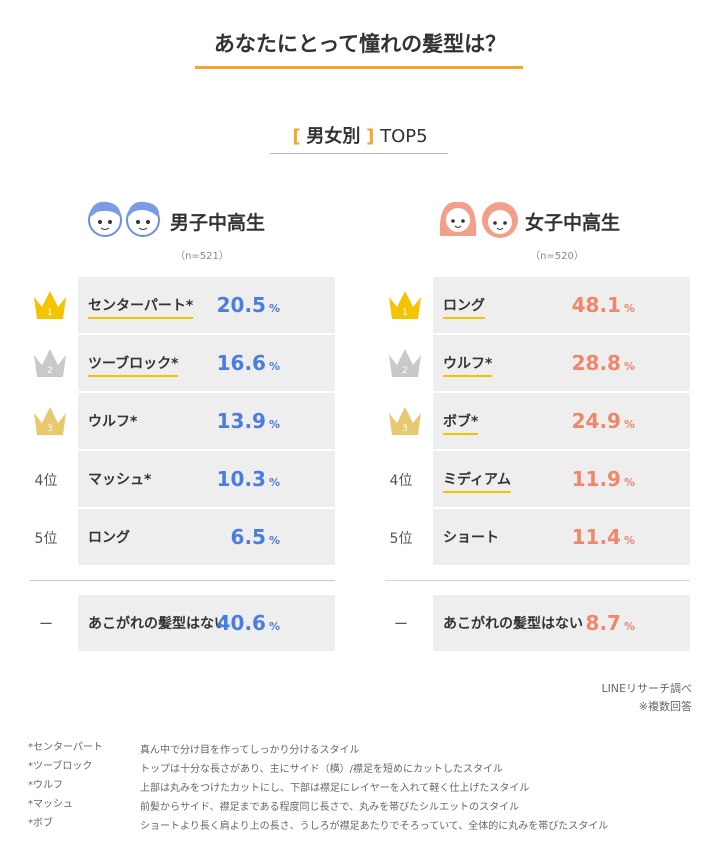 Image resolution: width=720 pixels, height=855 pixels. I want to click on value-label: 20.5%, so click(230, 305).